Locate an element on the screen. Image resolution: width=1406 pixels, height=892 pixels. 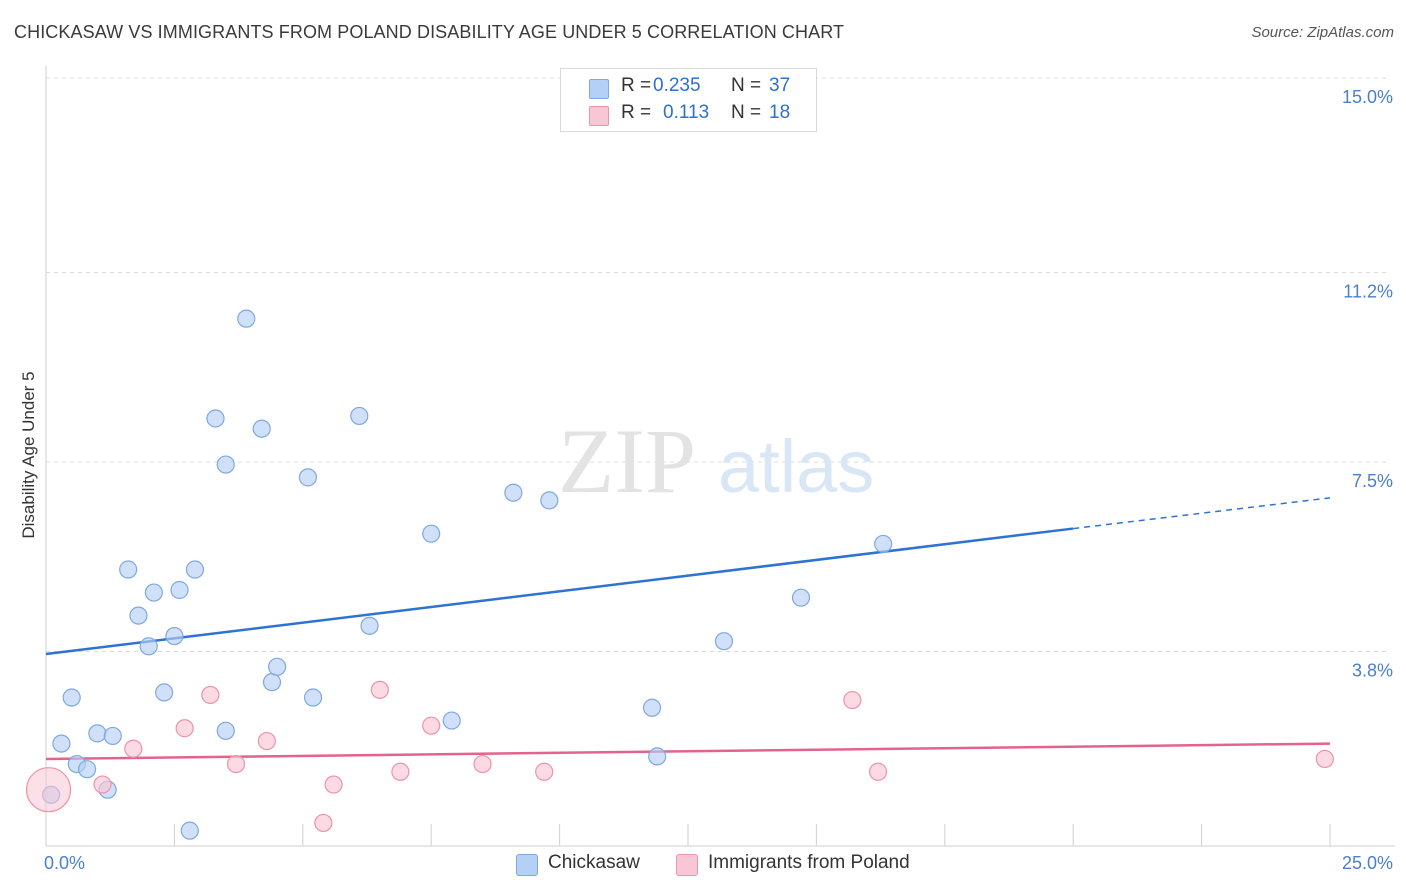
y-tick-label: 11.2% is located at coordinates (1368, 292).